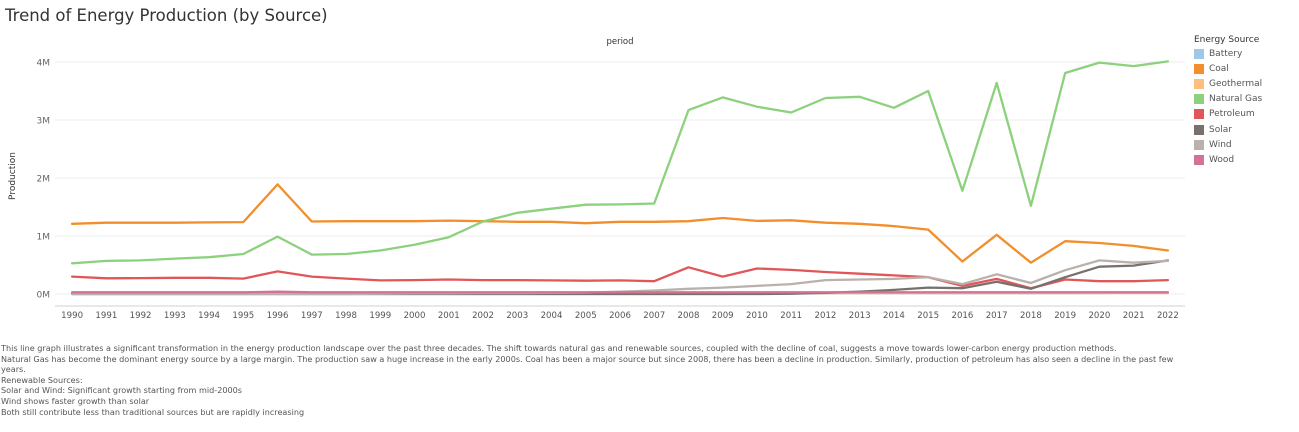 Image resolution: width=1299 pixels, height=432 pixels. Describe the element at coordinates (620, 292) in the screenshot. I see `series-line-wood` at that location.